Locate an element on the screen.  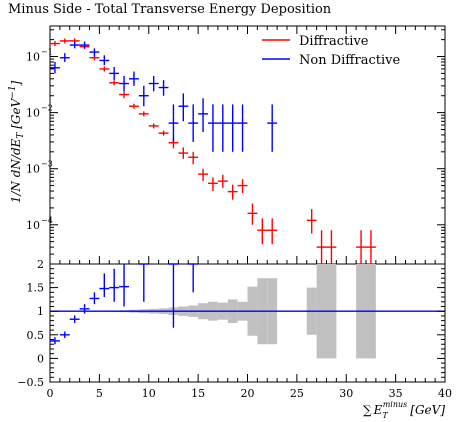
lower-data-layer is located at coordinates (124, 304).